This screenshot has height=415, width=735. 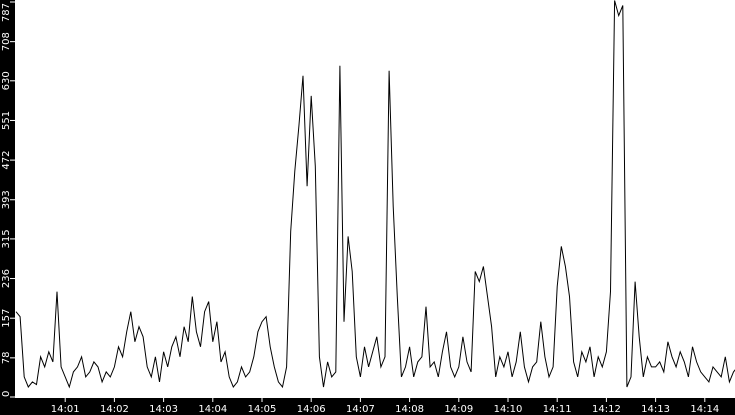 I want to click on x-tick-label: 14:01, so click(x=65, y=409).